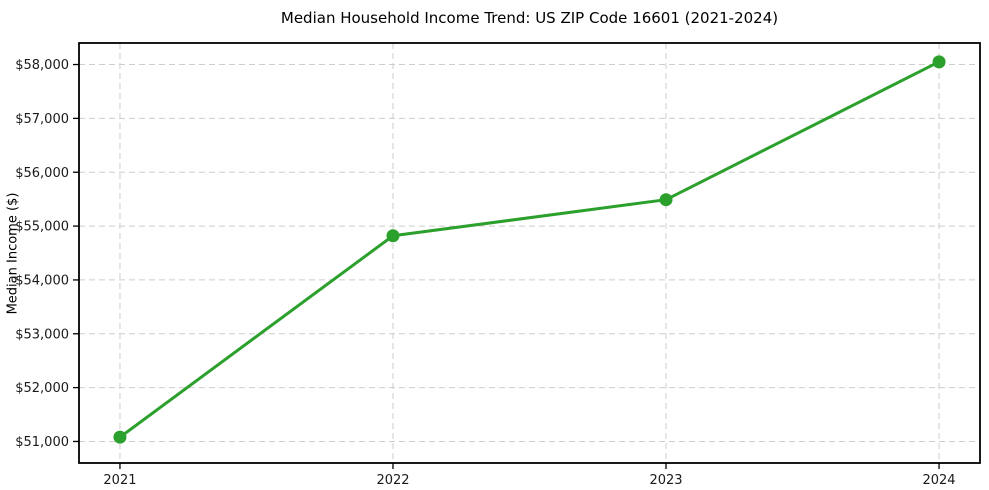  I want to click on data-point-2023, so click(666, 200).